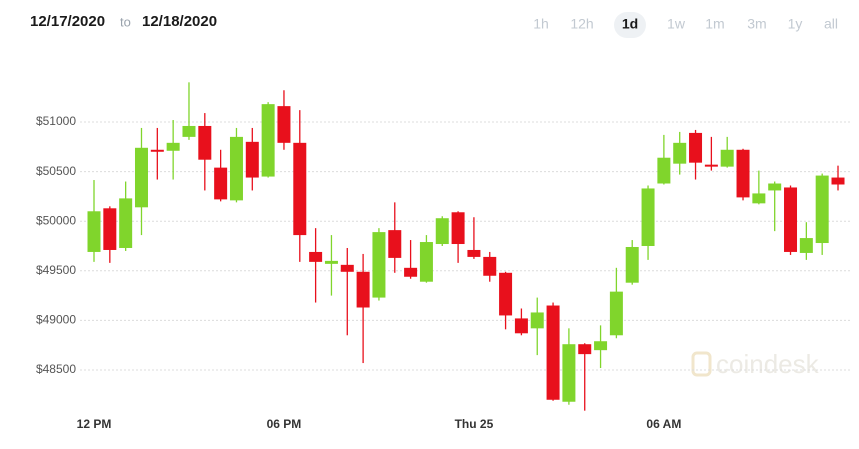 The width and height of the screenshot is (859, 449). Describe the element at coordinates (541, 24) in the screenshot. I see `range-button: 1h` at that location.